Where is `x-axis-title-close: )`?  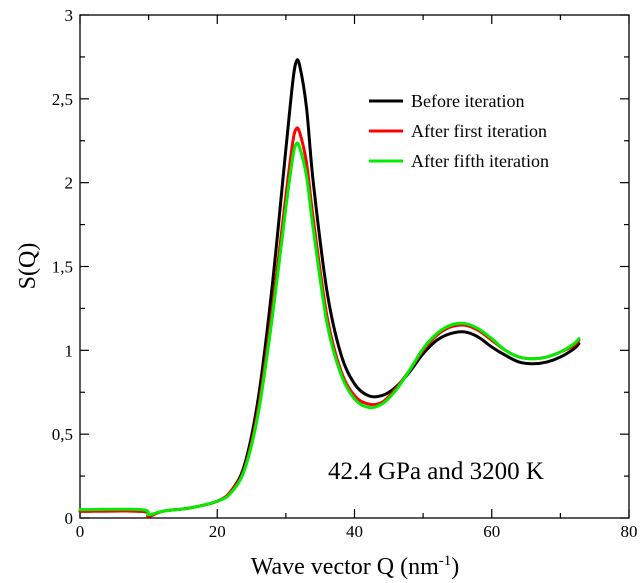 x-axis-title-close: ) is located at coordinates (455, 567).